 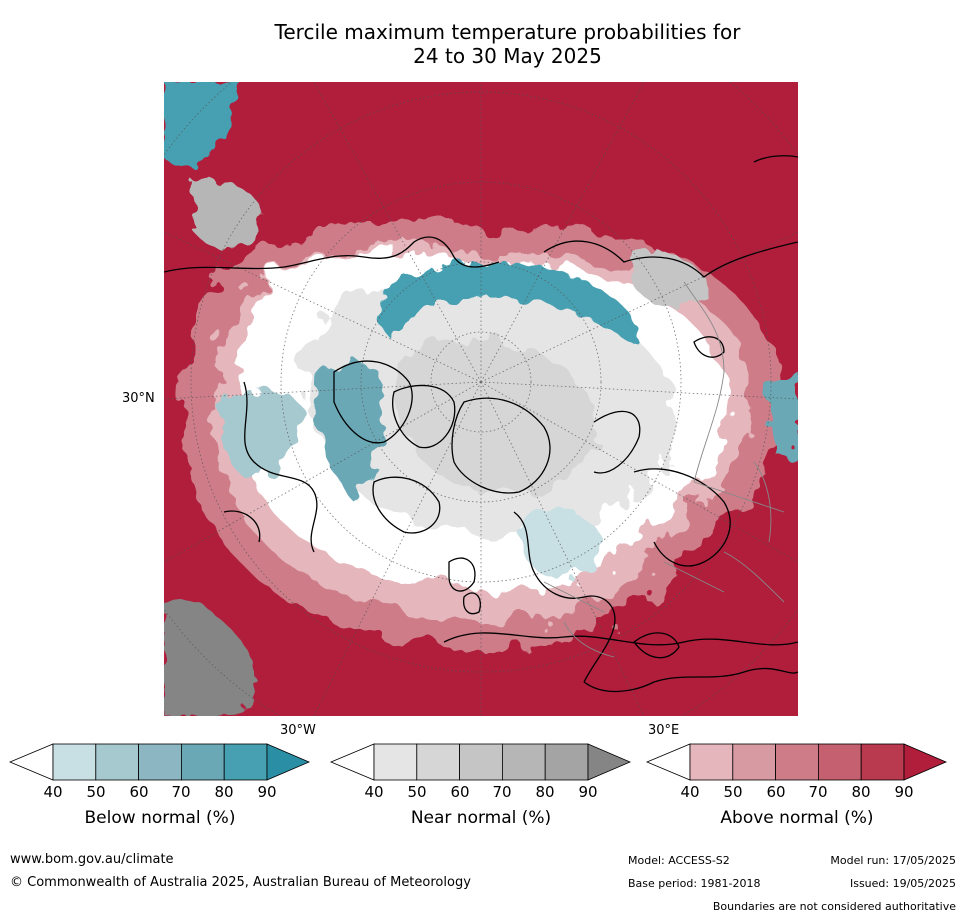 I want to click on colorbar-below-normal, so click(x=159, y=762).